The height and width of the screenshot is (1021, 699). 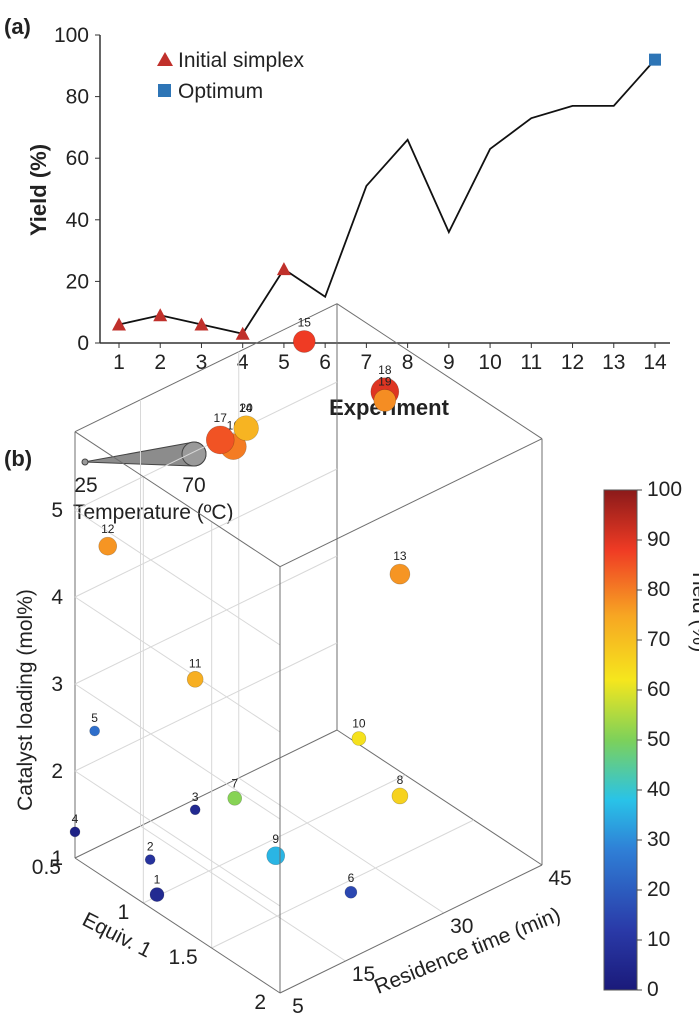 I want to click on equiv-tick-label: 1.5, so click(x=182, y=957).